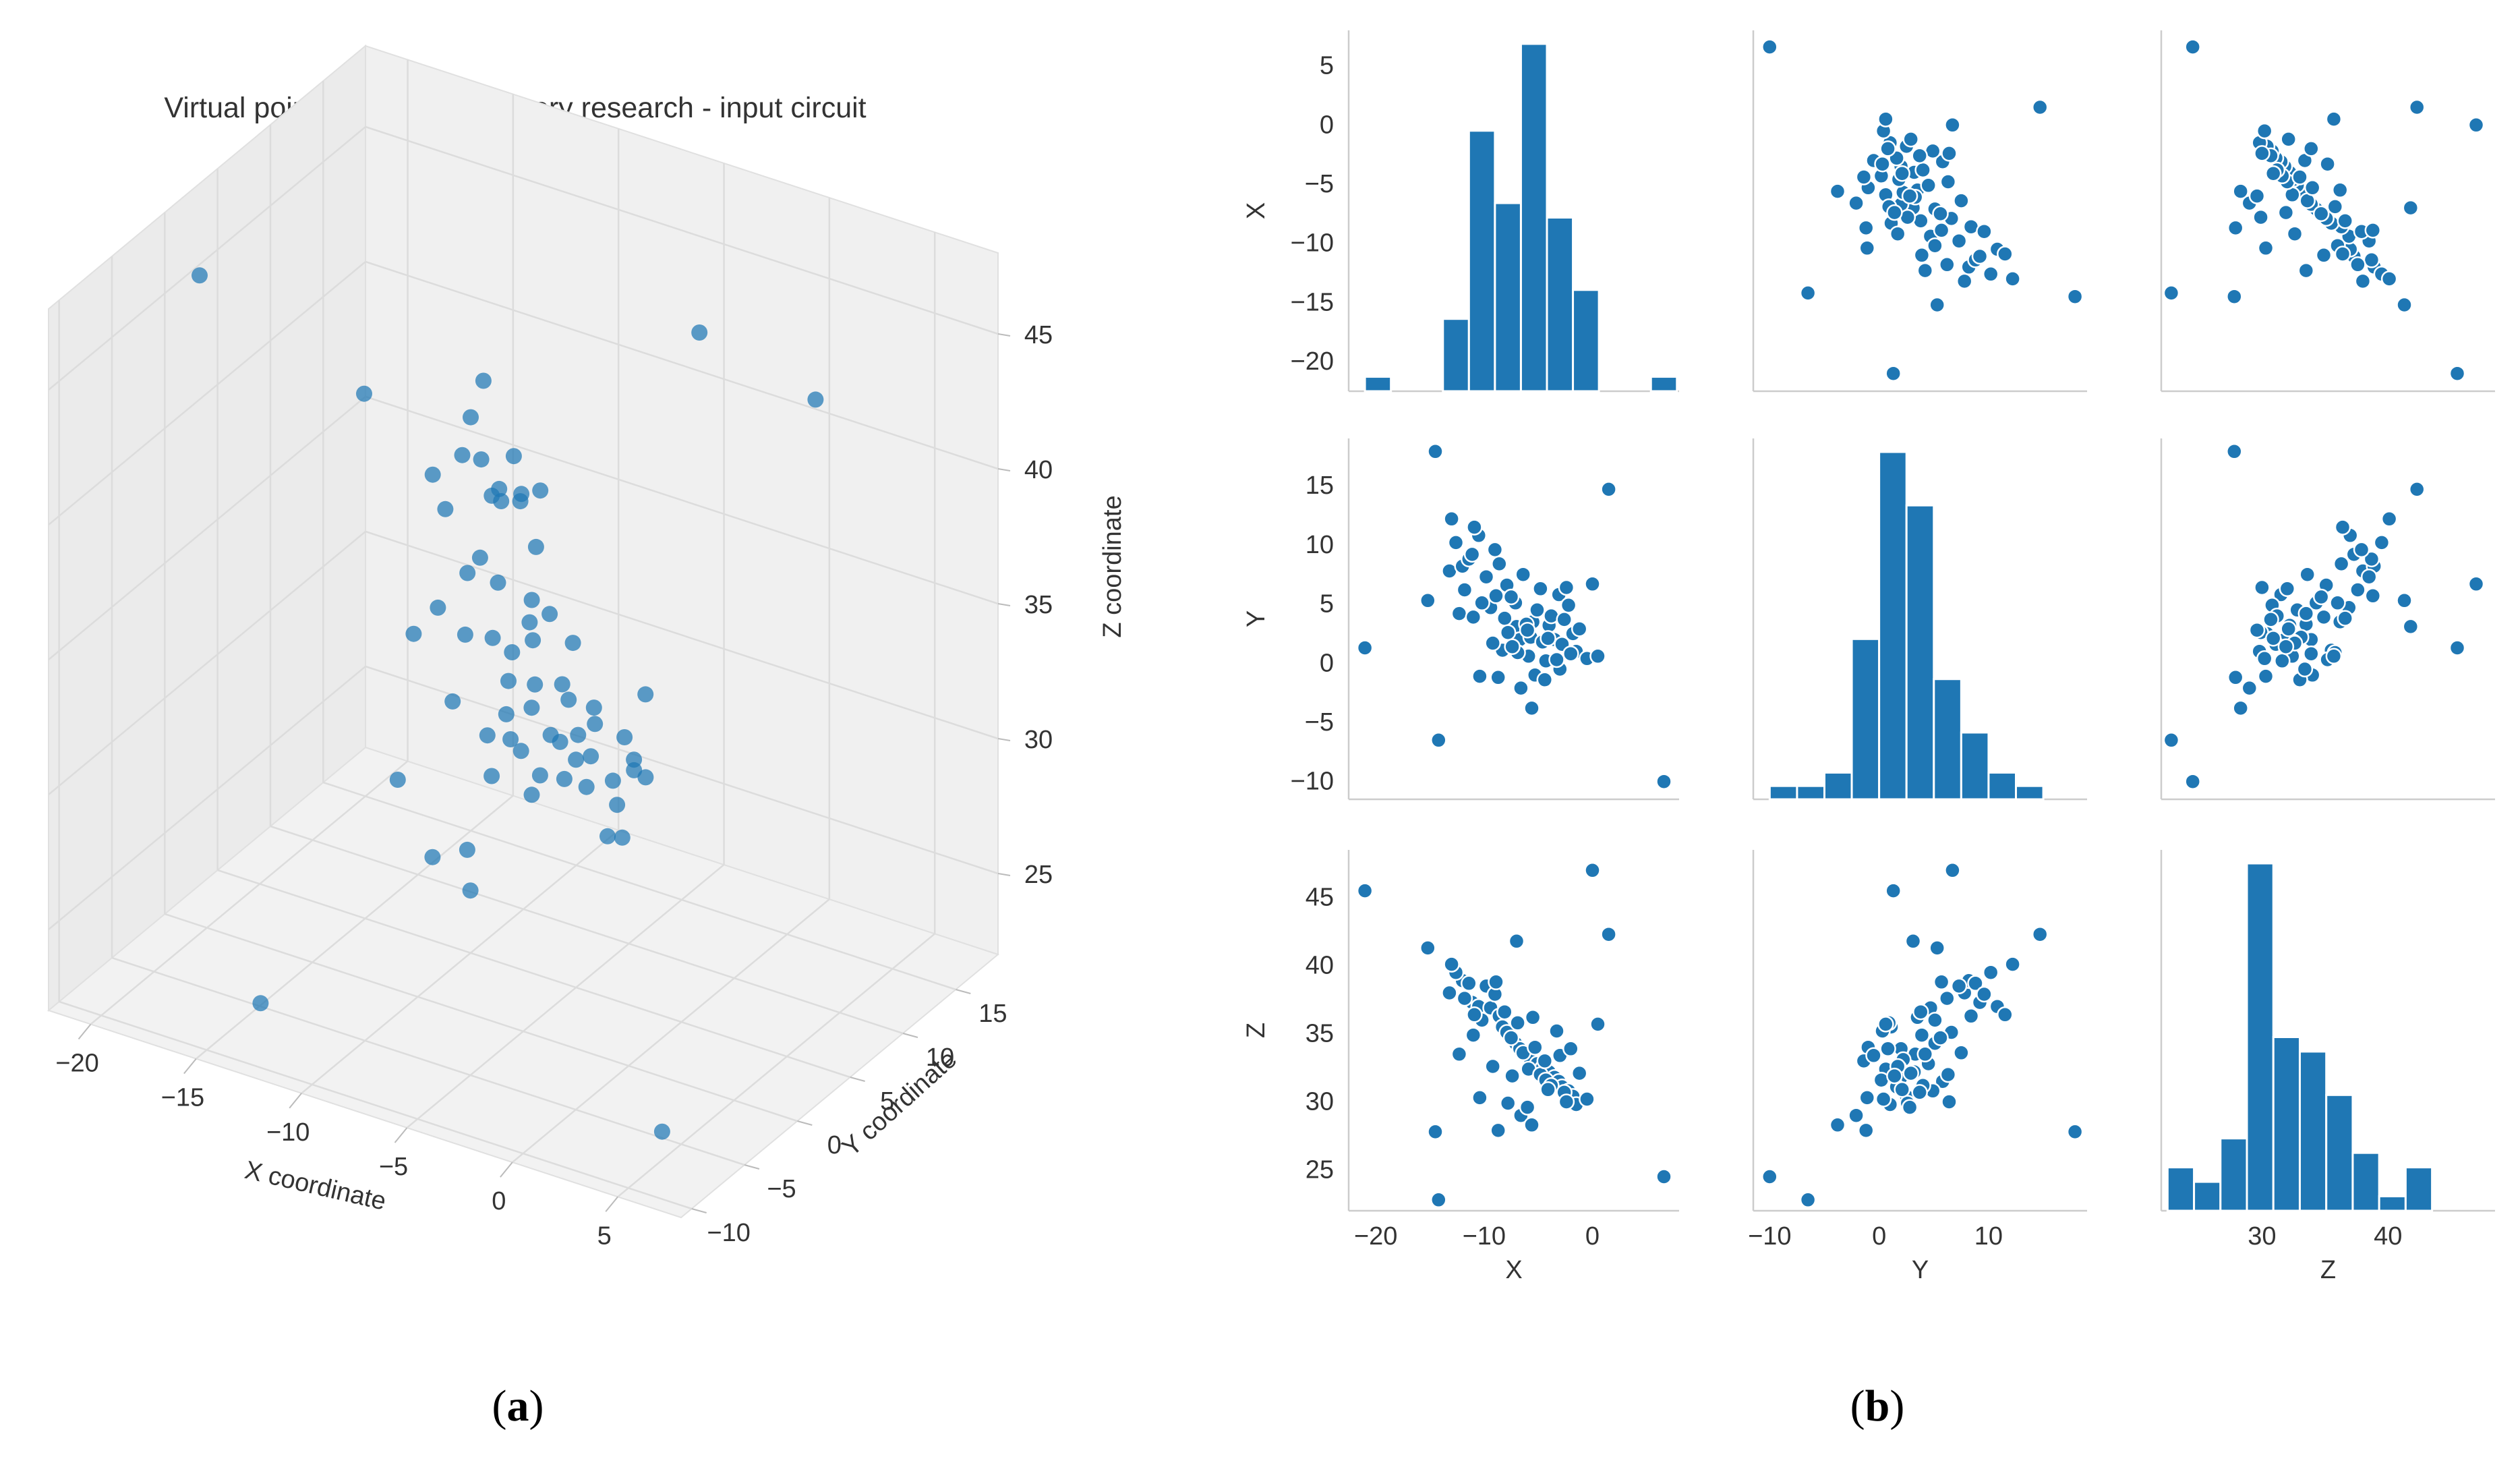  Describe the element at coordinates (1256, 1031) in the screenshot. I see `pair-y-label: Z` at that location.